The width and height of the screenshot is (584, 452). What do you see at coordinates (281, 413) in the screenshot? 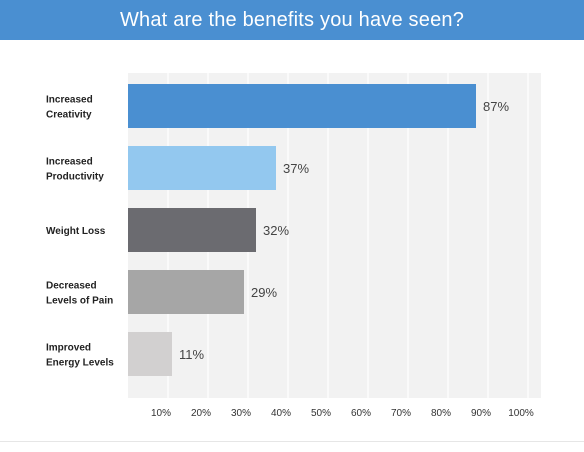
I see `x-tick-label: 40%` at bounding box center [281, 413].